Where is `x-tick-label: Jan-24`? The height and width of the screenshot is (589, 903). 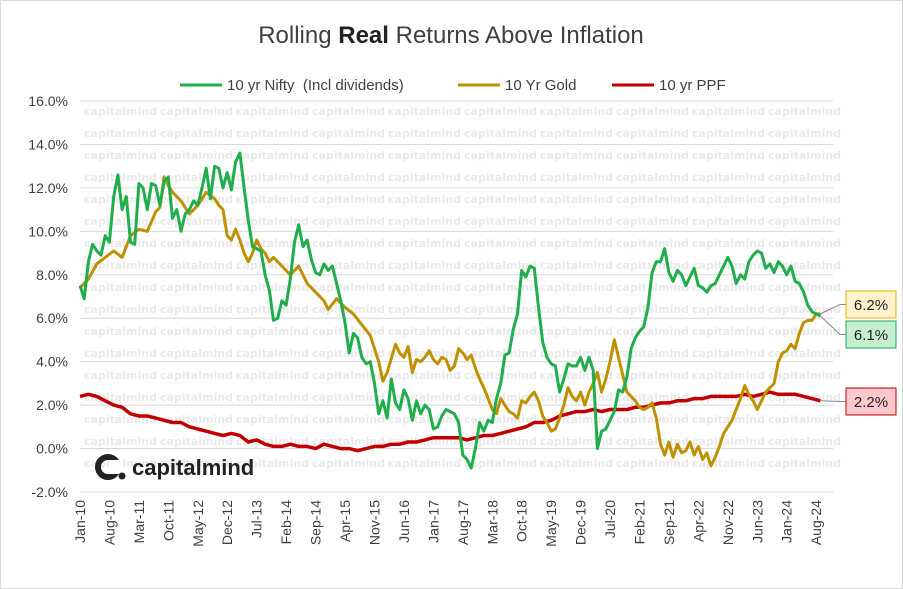 x-tick-label: Jan-24 is located at coordinates (787, 521).